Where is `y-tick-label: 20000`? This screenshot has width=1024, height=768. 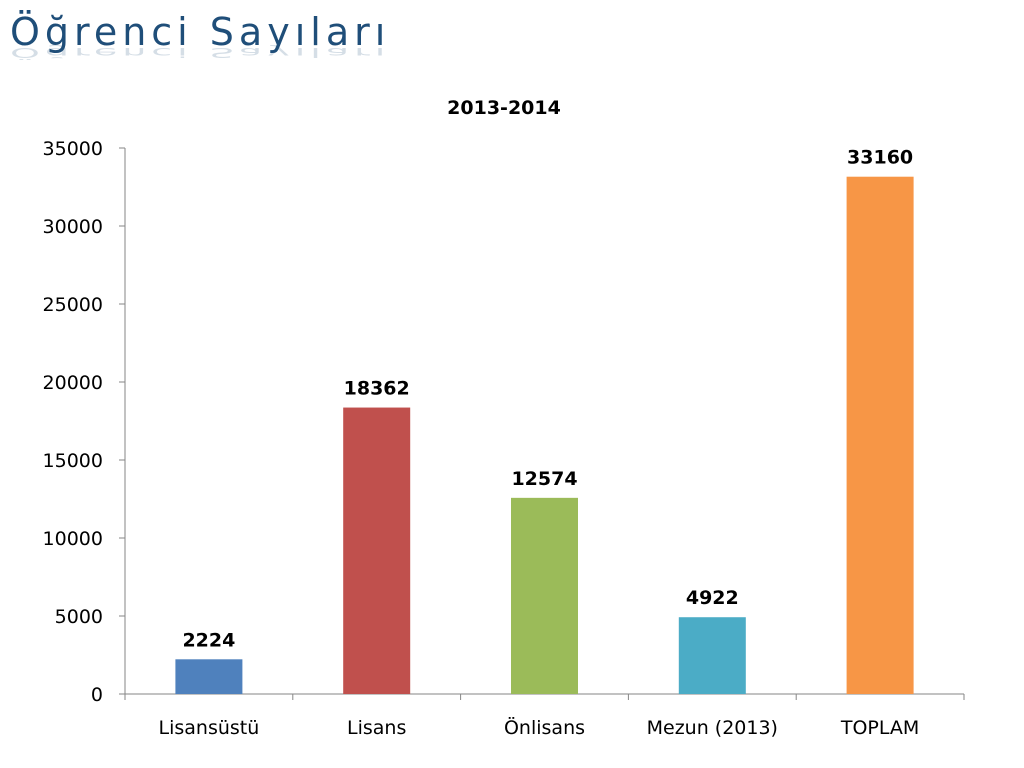 y-tick-label: 20000 is located at coordinates (73, 383).